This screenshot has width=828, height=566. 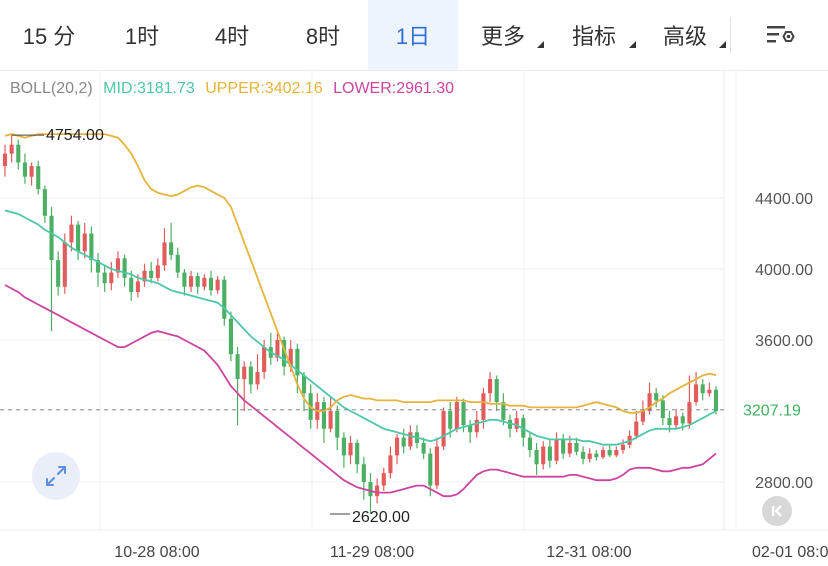 I want to click on tab-8h: 8时, so click(x=323, y=35).